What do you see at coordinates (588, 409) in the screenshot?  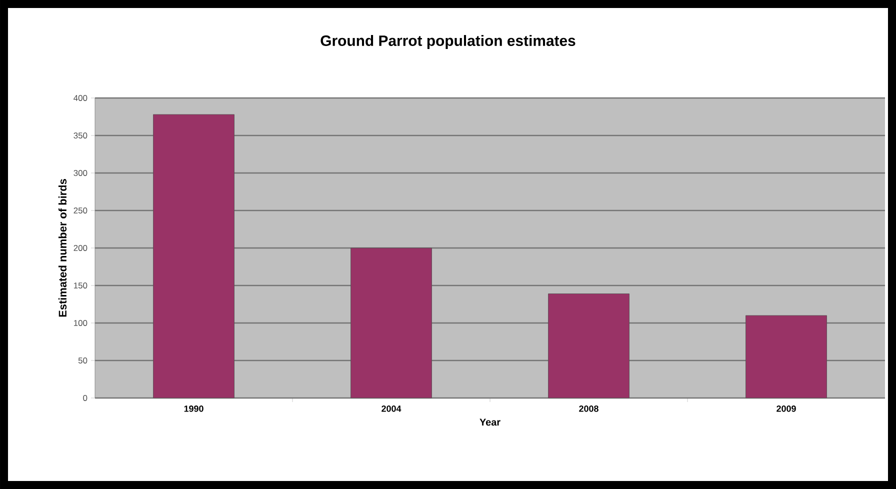 I see `x-tick-label: 2008` at bounding box center [588, 409].